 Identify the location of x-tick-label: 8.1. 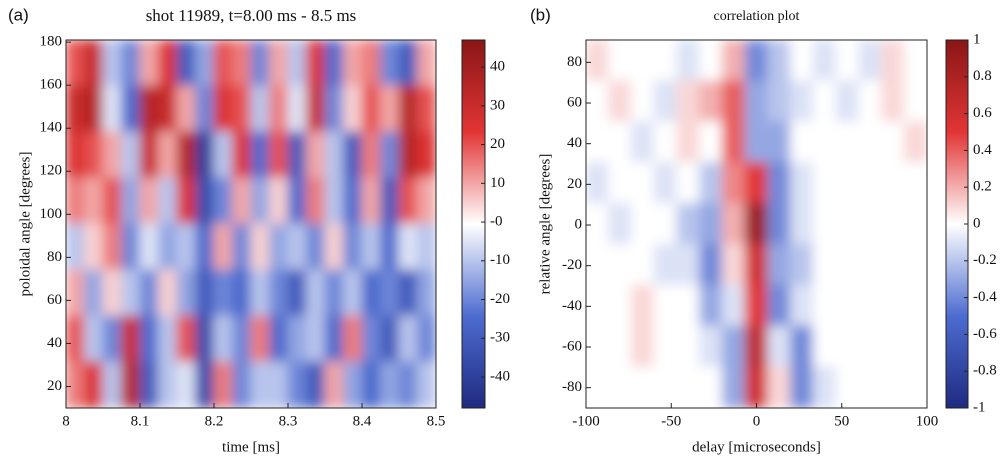
(140, 421).